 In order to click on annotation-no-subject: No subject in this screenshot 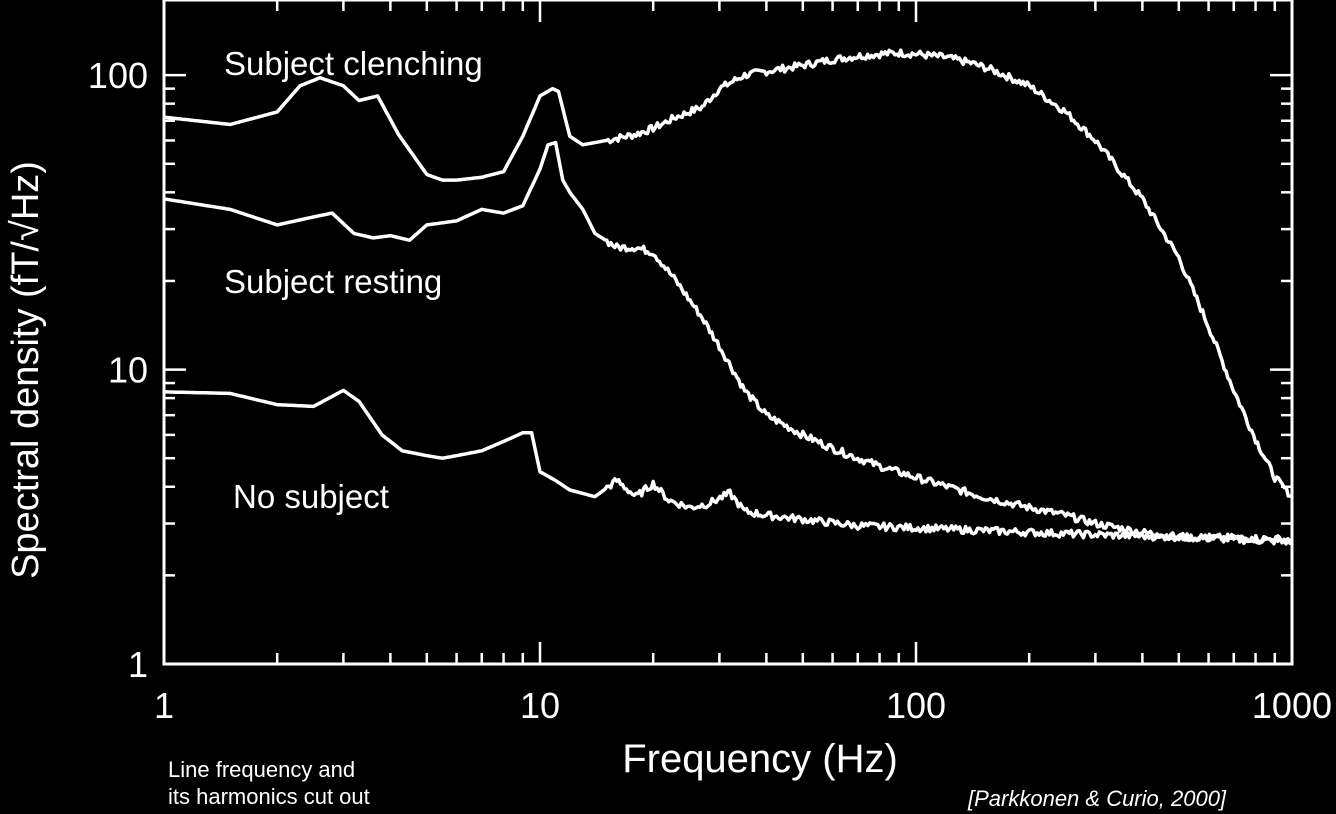, I will do `click(311, 496)`.